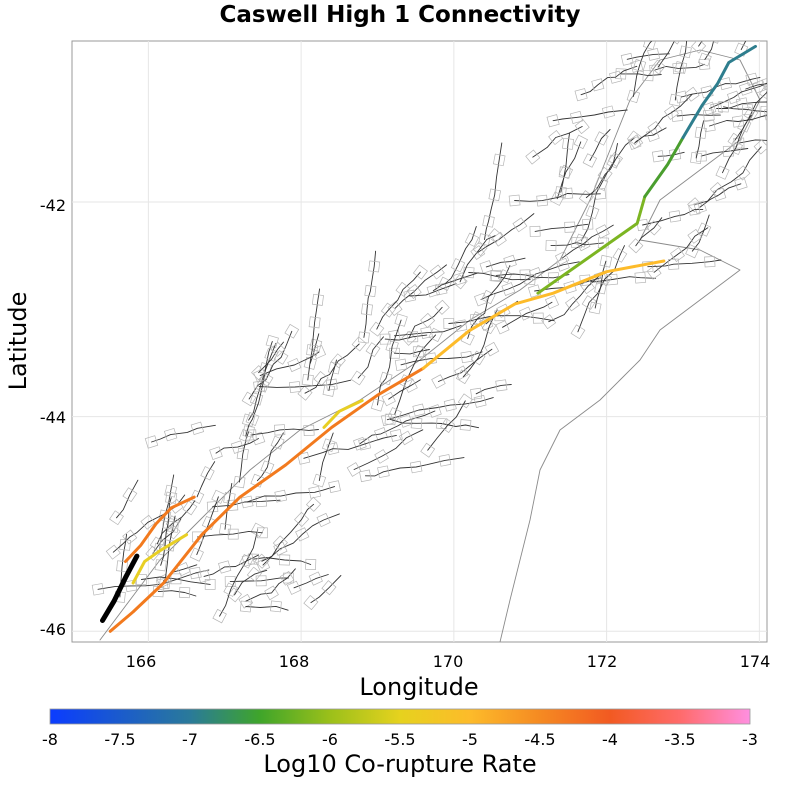 The width and height of the screenshot is (800, 789). I want to click on rupture-alpine-central, so click(543, 314).